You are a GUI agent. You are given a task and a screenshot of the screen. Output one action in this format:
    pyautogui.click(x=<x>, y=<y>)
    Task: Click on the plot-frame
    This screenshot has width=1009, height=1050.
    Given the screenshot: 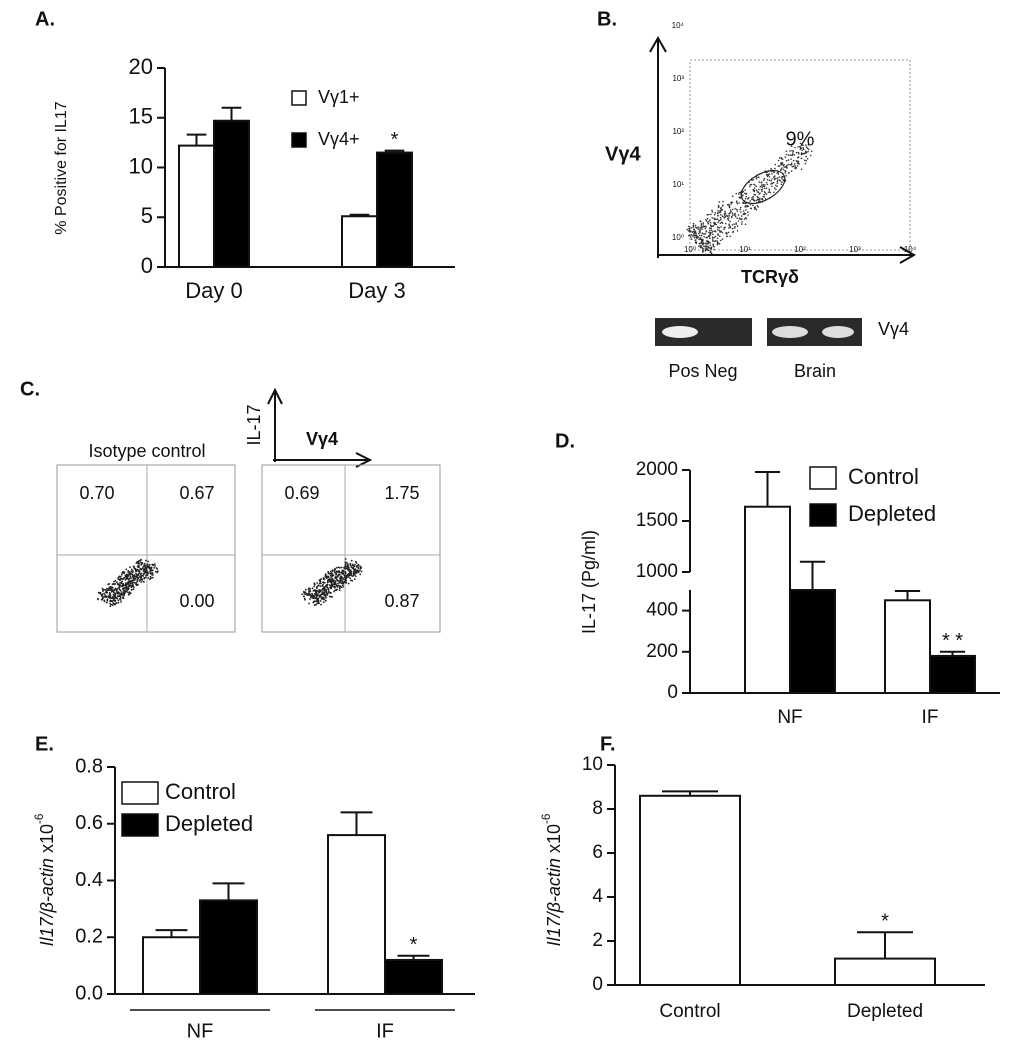 What is the action you would take?
    pyautogui.click(x=351, y=548)
    